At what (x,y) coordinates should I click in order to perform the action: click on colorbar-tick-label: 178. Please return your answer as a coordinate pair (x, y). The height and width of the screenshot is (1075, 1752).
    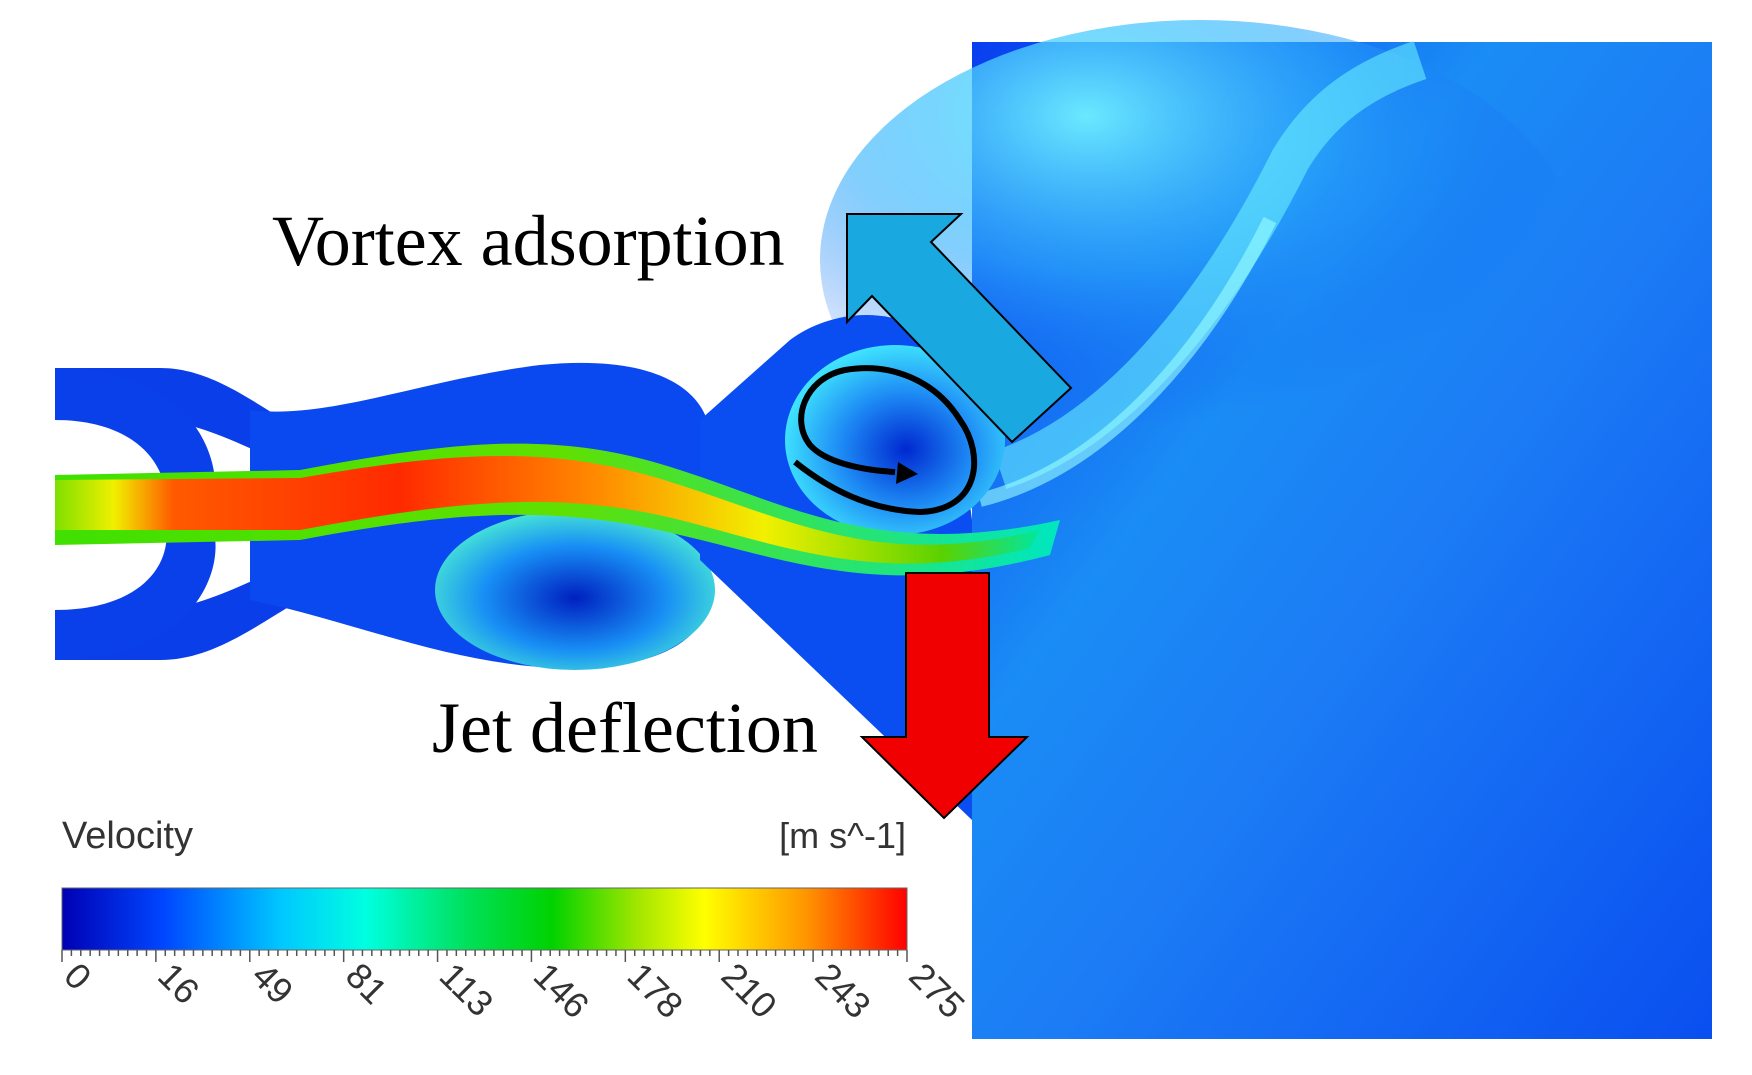
    Looking at the image, I should click on (655, 990).